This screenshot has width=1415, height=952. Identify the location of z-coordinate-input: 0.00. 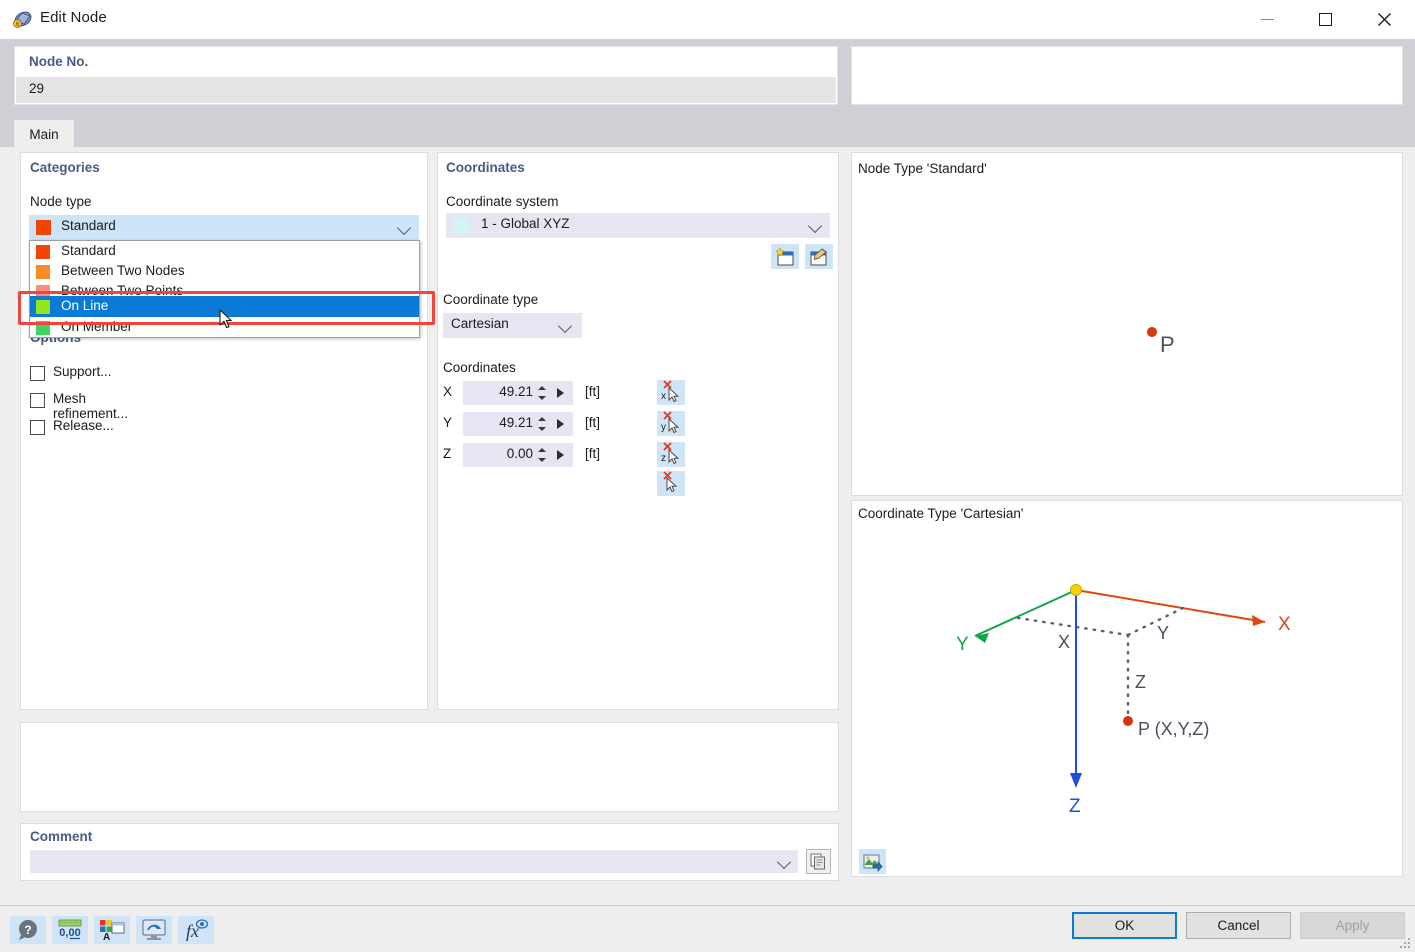
(518, 455).